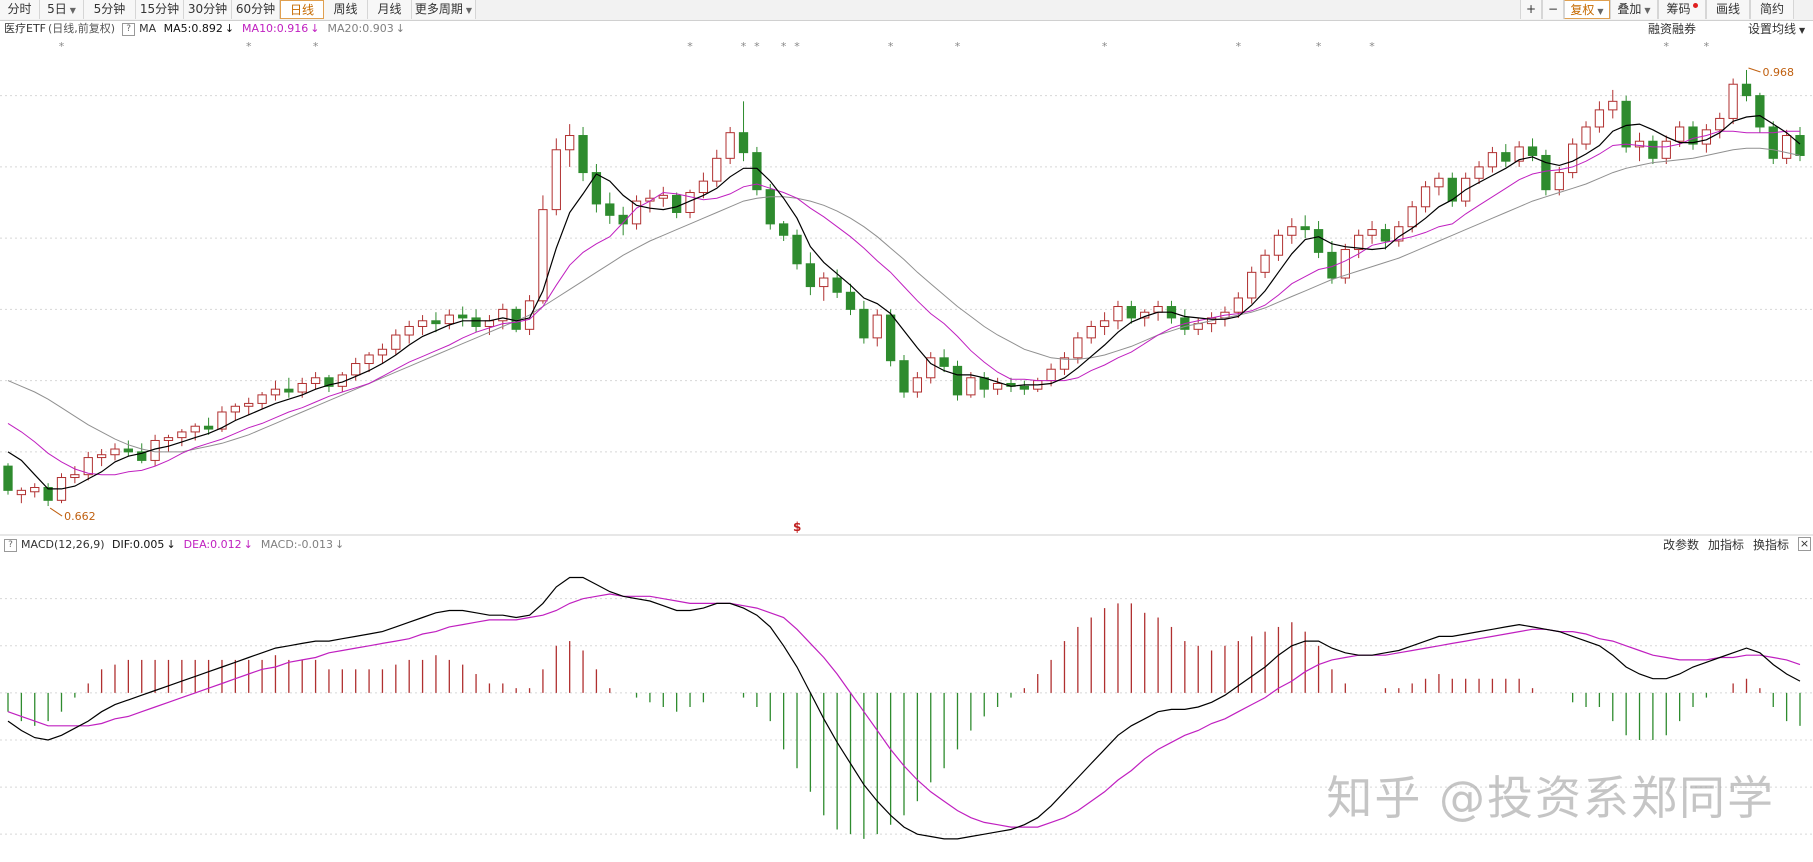 The image size is (1813, 862). Describe the element at coordinates (1553, 9) in the screenshot. I see `tool-button-1: −` at that location.